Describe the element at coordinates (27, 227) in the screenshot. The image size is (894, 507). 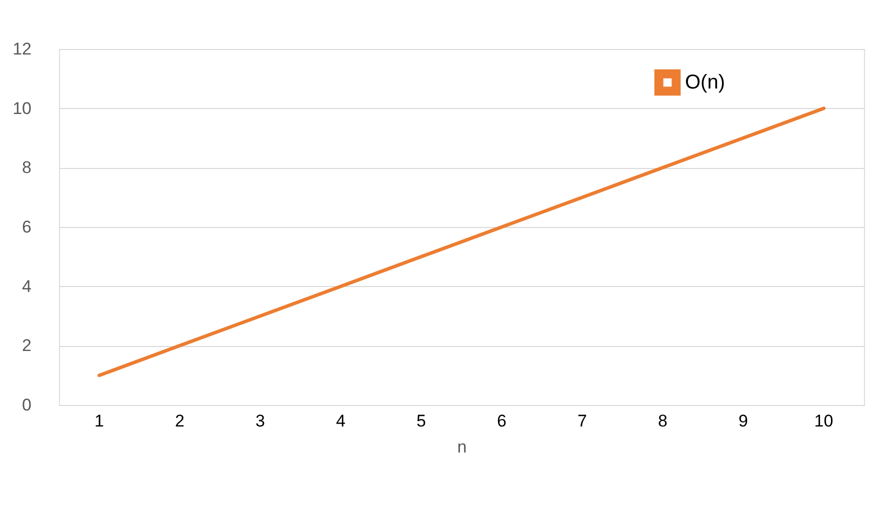
I see `y-tick-label: 6` at that location.